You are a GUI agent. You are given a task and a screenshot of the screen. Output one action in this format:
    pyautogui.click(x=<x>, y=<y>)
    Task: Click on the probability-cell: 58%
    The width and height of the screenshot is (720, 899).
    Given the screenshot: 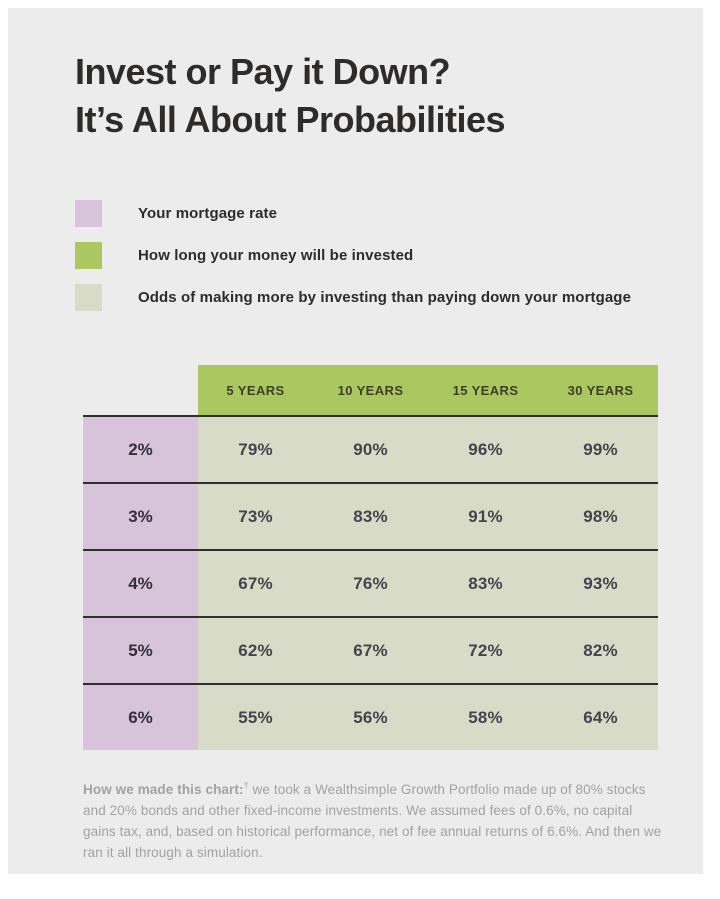 What is the action you would take?
    pyautogui.click(x=485, y=717)
    